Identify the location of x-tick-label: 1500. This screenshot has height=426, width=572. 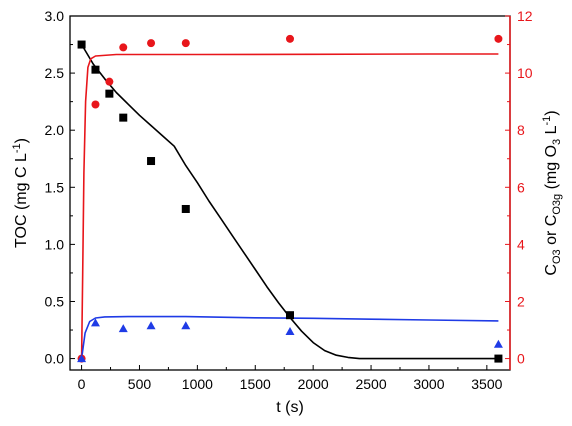
(255, 384).